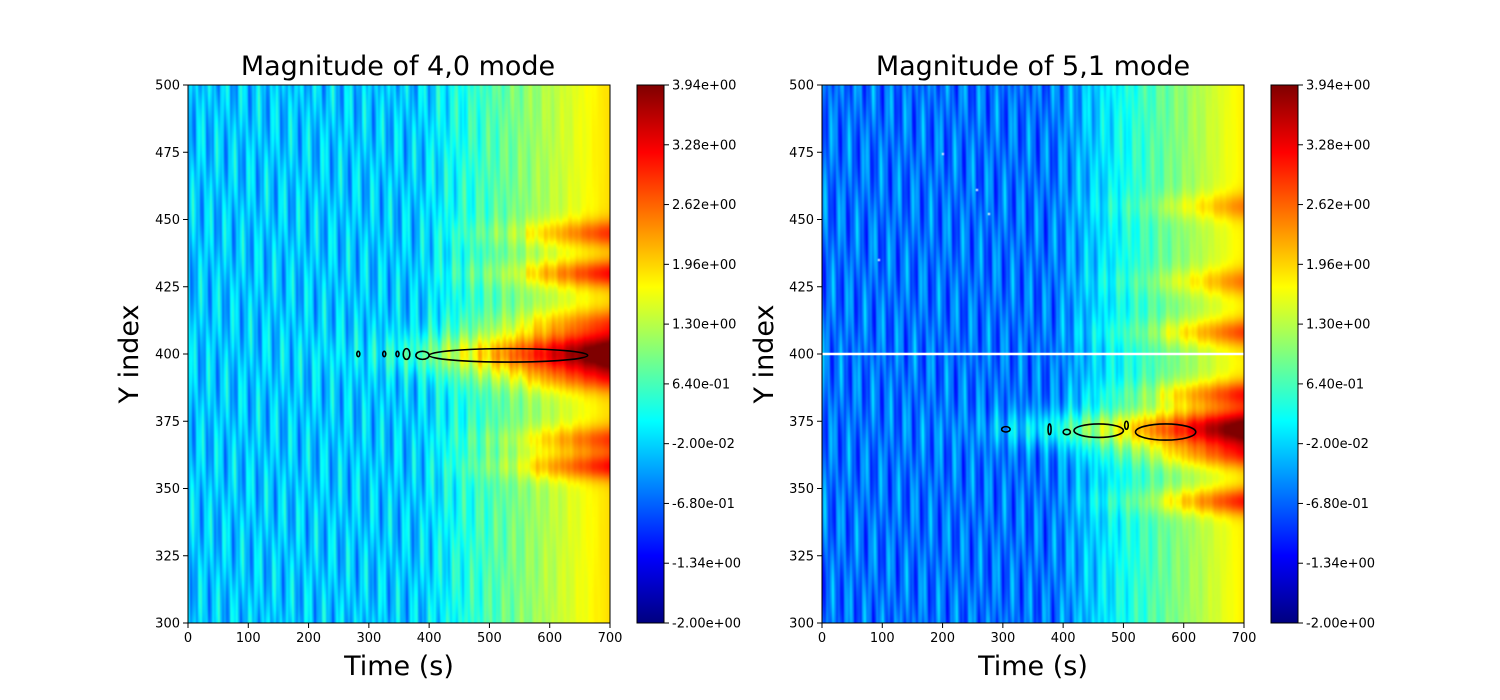  I want to click on x-axis-ticks-1: 0 100 200 300 400 500 600 700, so click(403, 634).